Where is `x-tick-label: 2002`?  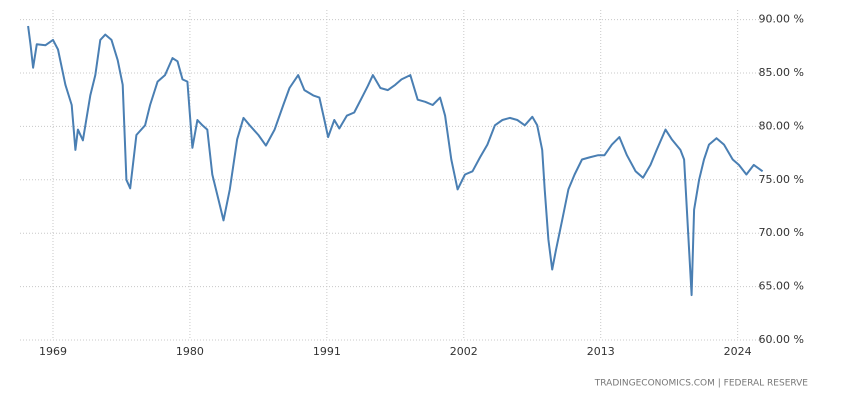 x-tick-label: 2002 is located at coordinates (464, 351).